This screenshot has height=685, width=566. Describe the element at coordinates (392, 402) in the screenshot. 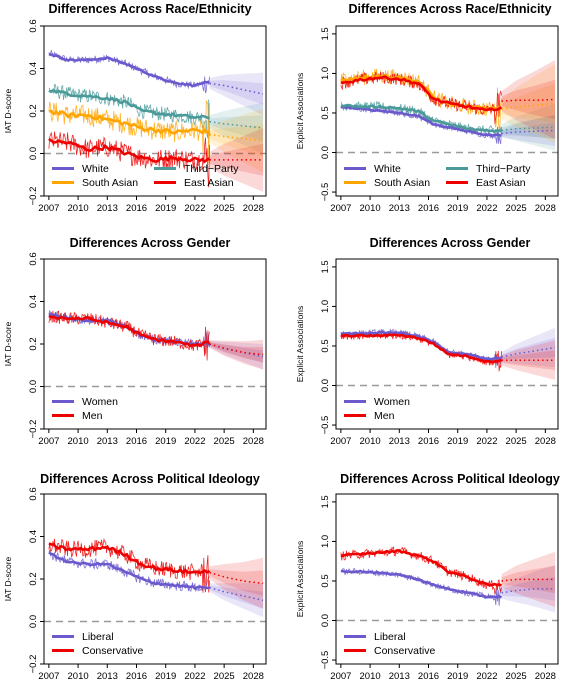

I see `legend-label: Women` at that location.